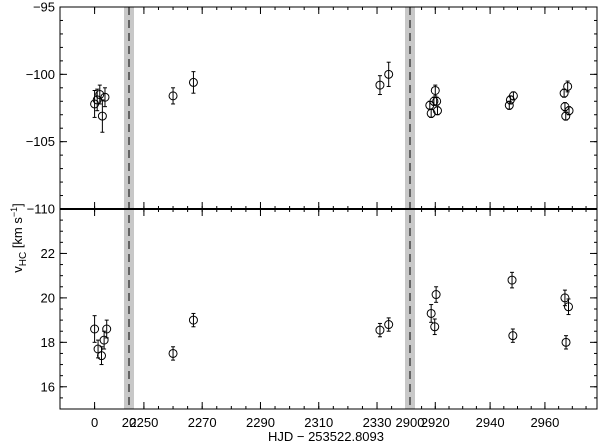  What do you see at coordinates (48, 297) in the screenshot?
I see `y-tick-label: 20` at bounding box center [48, 297].